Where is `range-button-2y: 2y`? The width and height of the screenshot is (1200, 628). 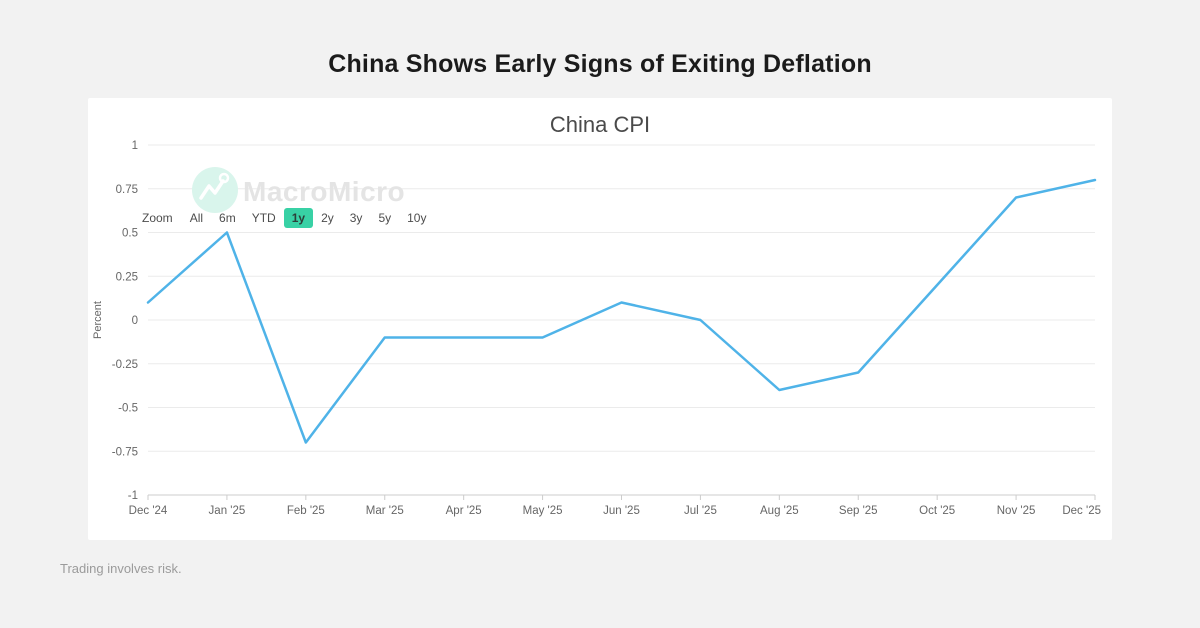
range-button-2y: 2y is located at coordinates (327, 218).